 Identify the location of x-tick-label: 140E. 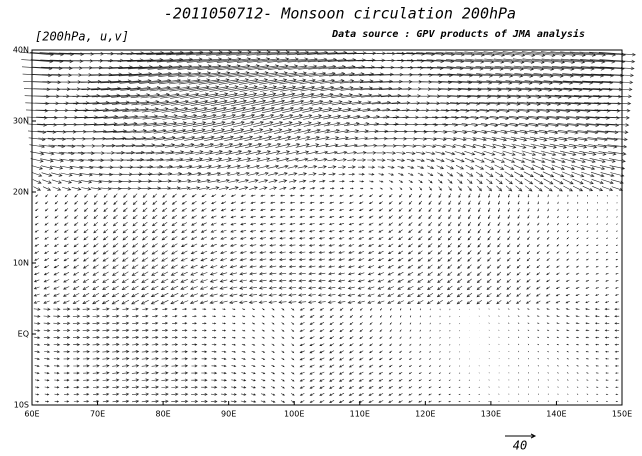
(556, 414).